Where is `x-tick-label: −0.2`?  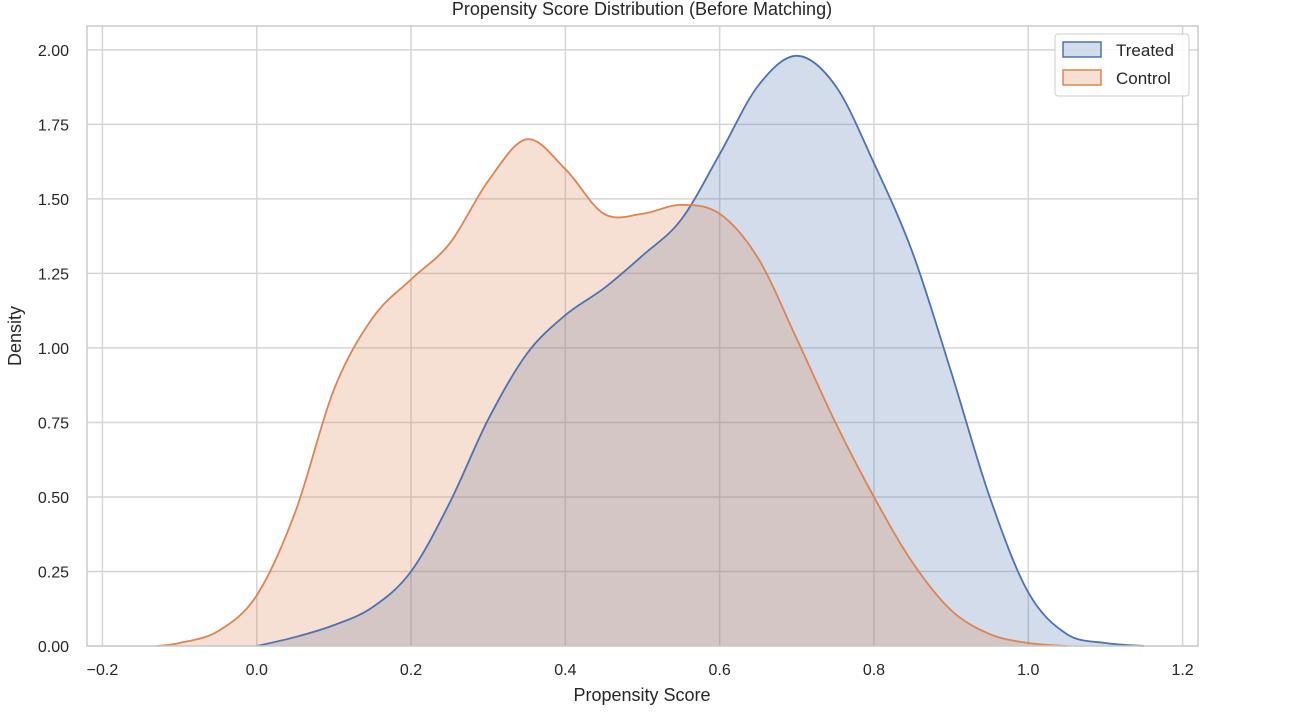
x-tick-label: −0.2 is located at coordinates (103, 670).